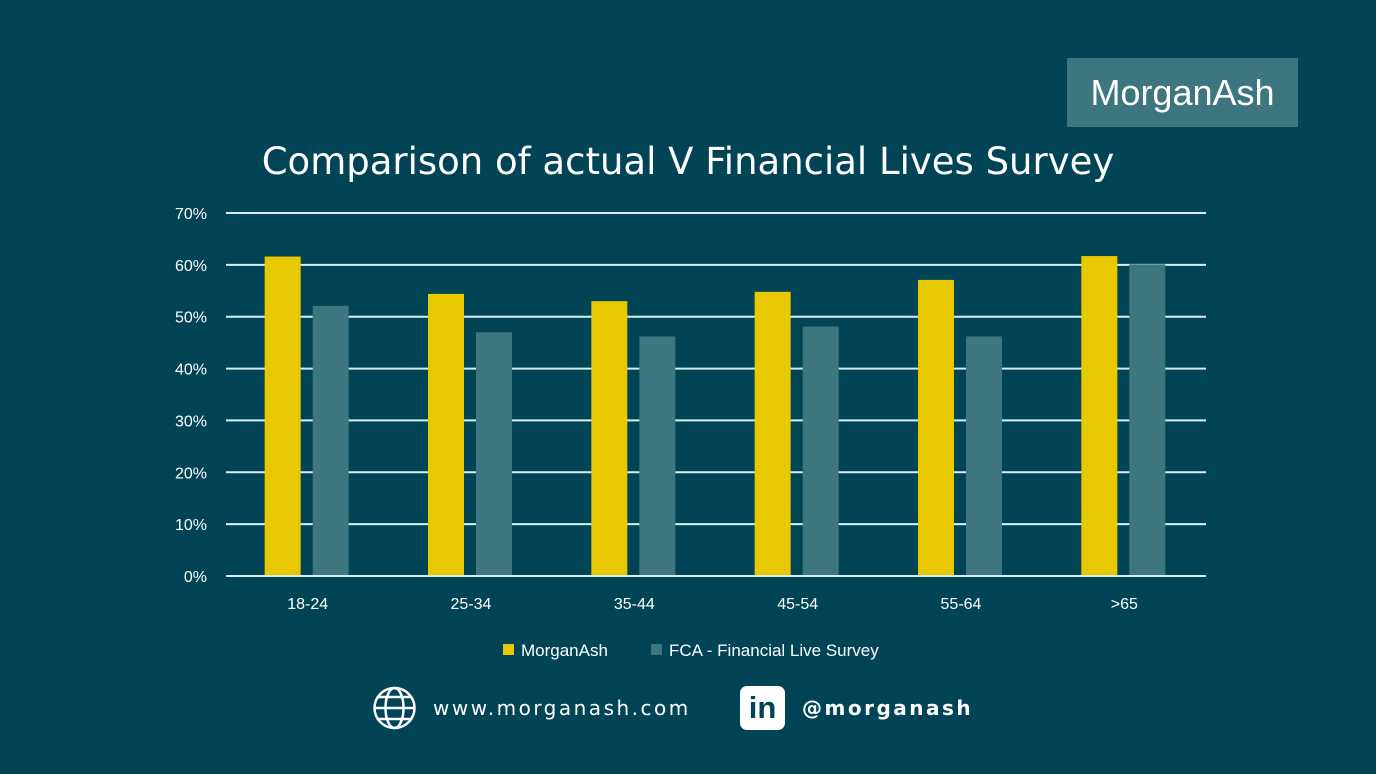  Describe the element at coordinates (191, 318) in the screenshot. I see `y-tick-label: 50%` at that location.